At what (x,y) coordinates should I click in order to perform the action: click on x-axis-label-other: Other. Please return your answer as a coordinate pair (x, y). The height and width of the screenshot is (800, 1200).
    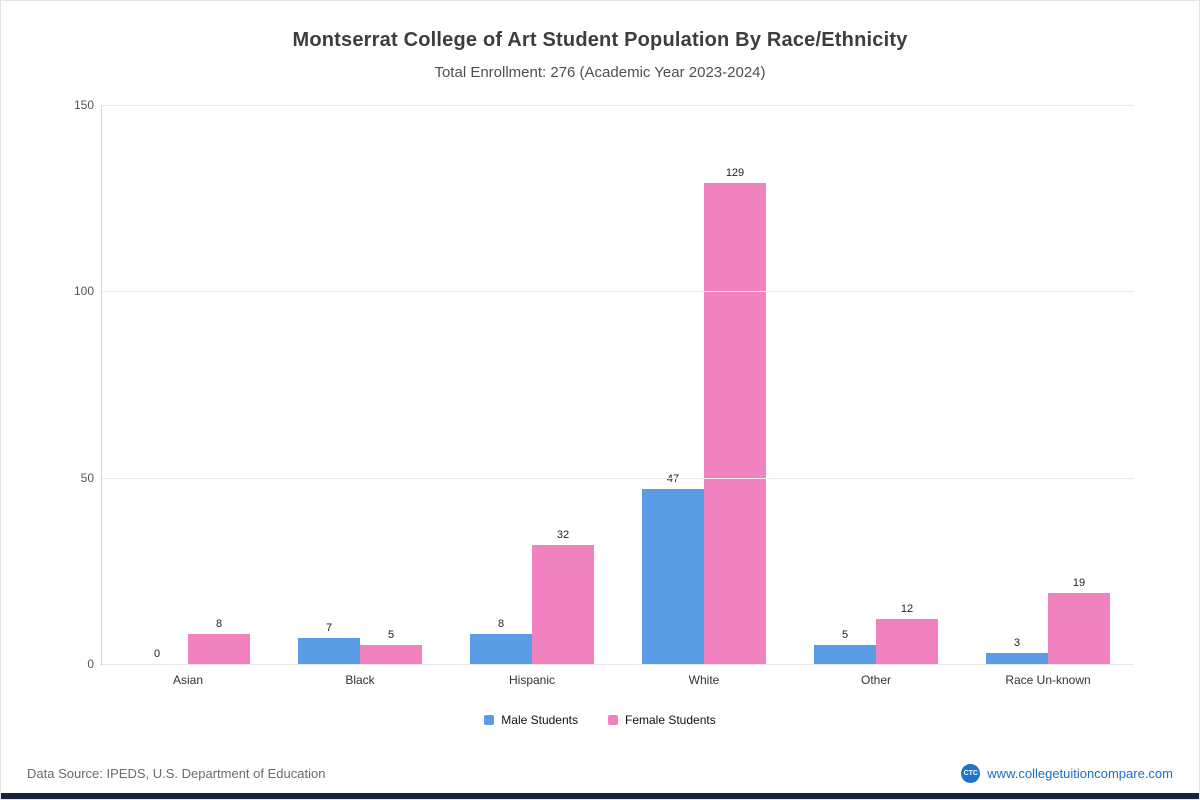
    Looking at the image, I should click on (875, 680).